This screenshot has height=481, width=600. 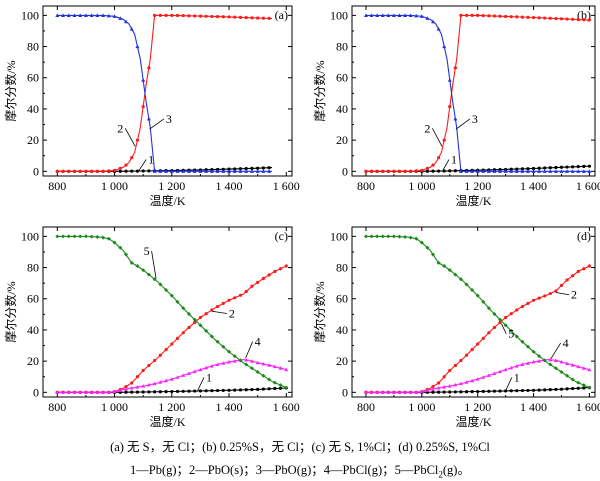 I want to click on series-line, so click(x=164, y=93).